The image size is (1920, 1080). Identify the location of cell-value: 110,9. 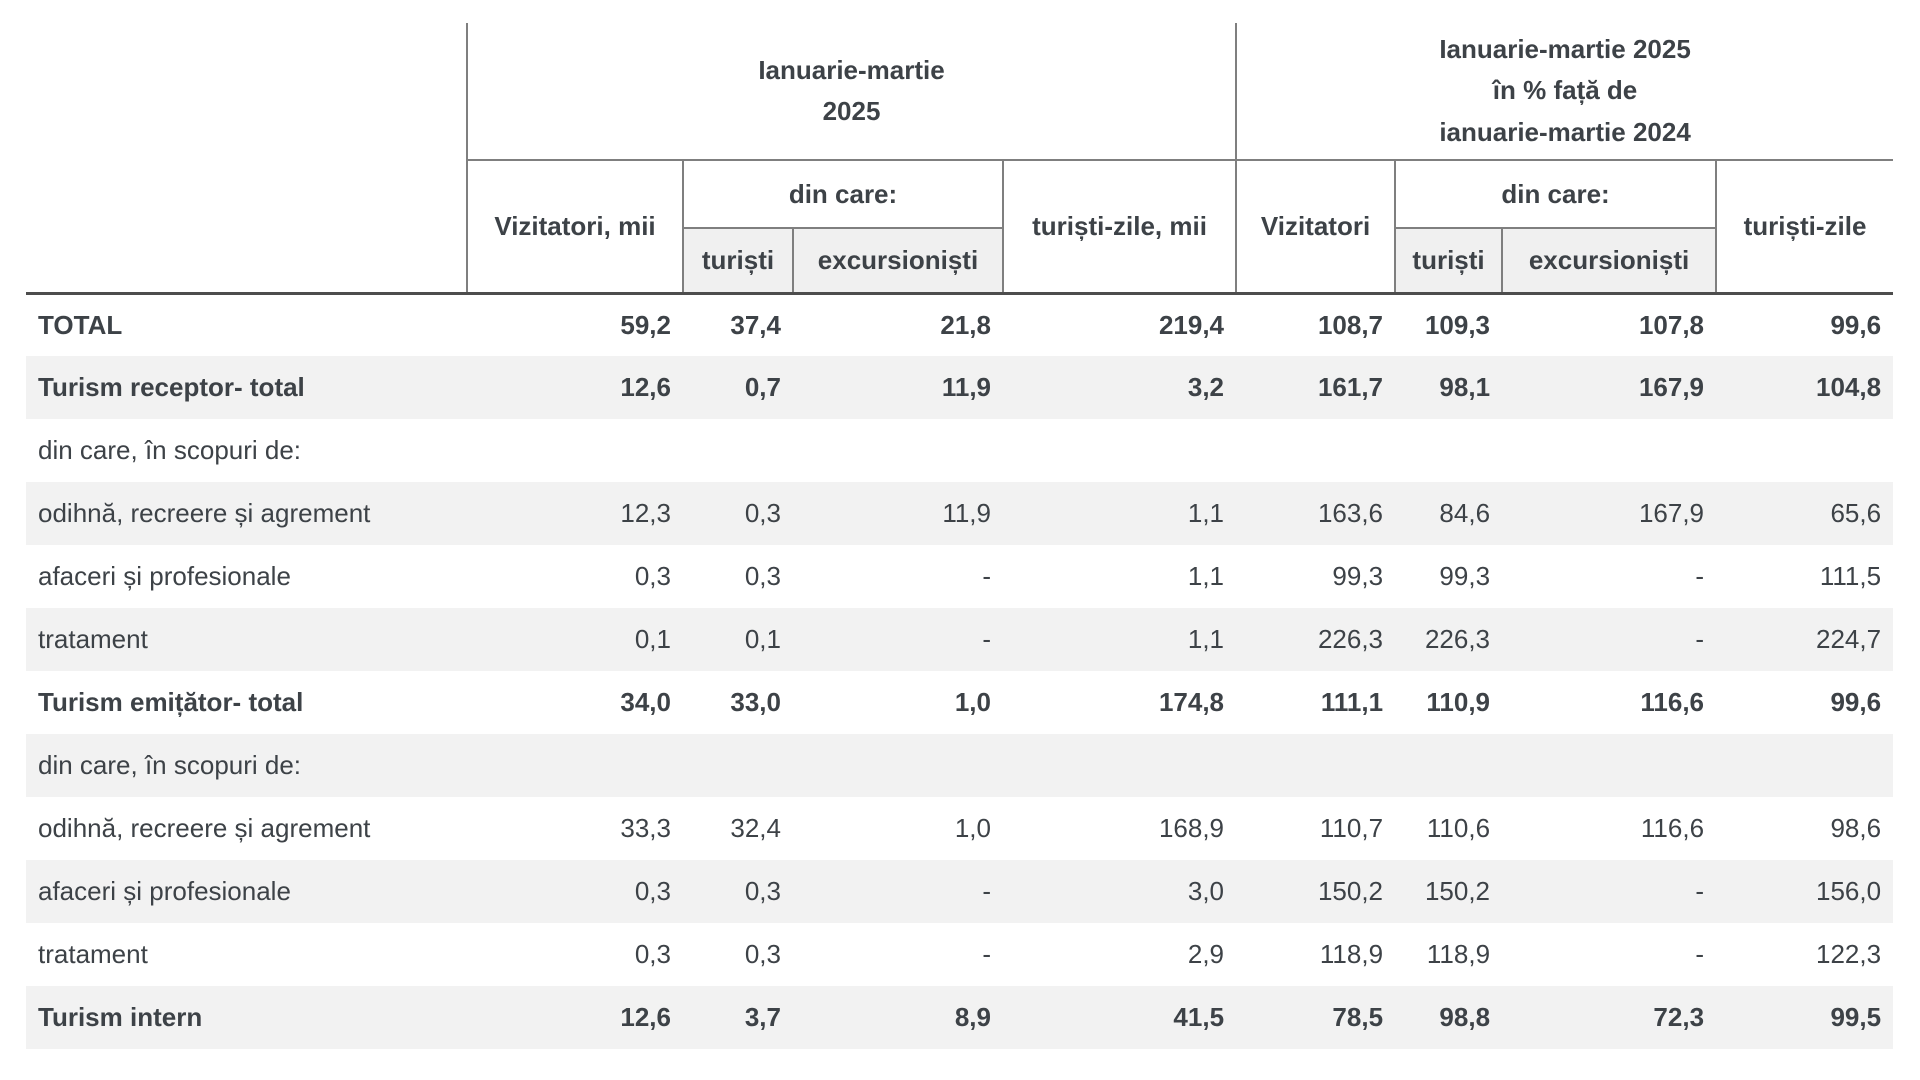
(1458, 702).